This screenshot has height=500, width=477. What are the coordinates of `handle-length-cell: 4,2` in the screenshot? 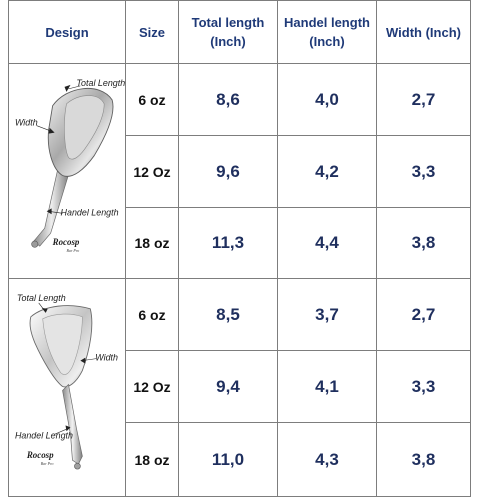 It's located at (327, 171).